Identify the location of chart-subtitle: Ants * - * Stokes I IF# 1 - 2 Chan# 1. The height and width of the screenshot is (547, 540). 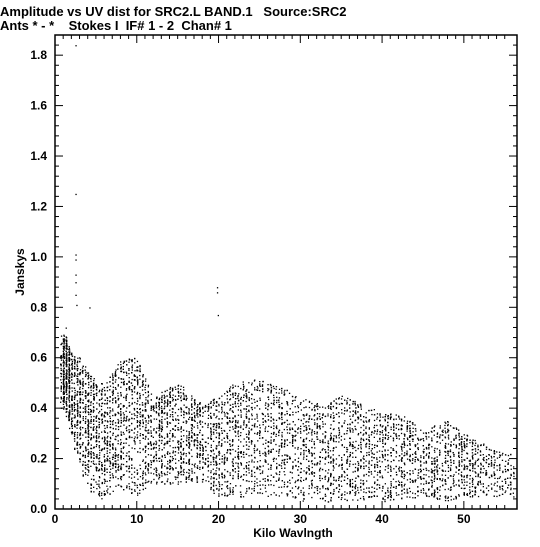
(116, 25).